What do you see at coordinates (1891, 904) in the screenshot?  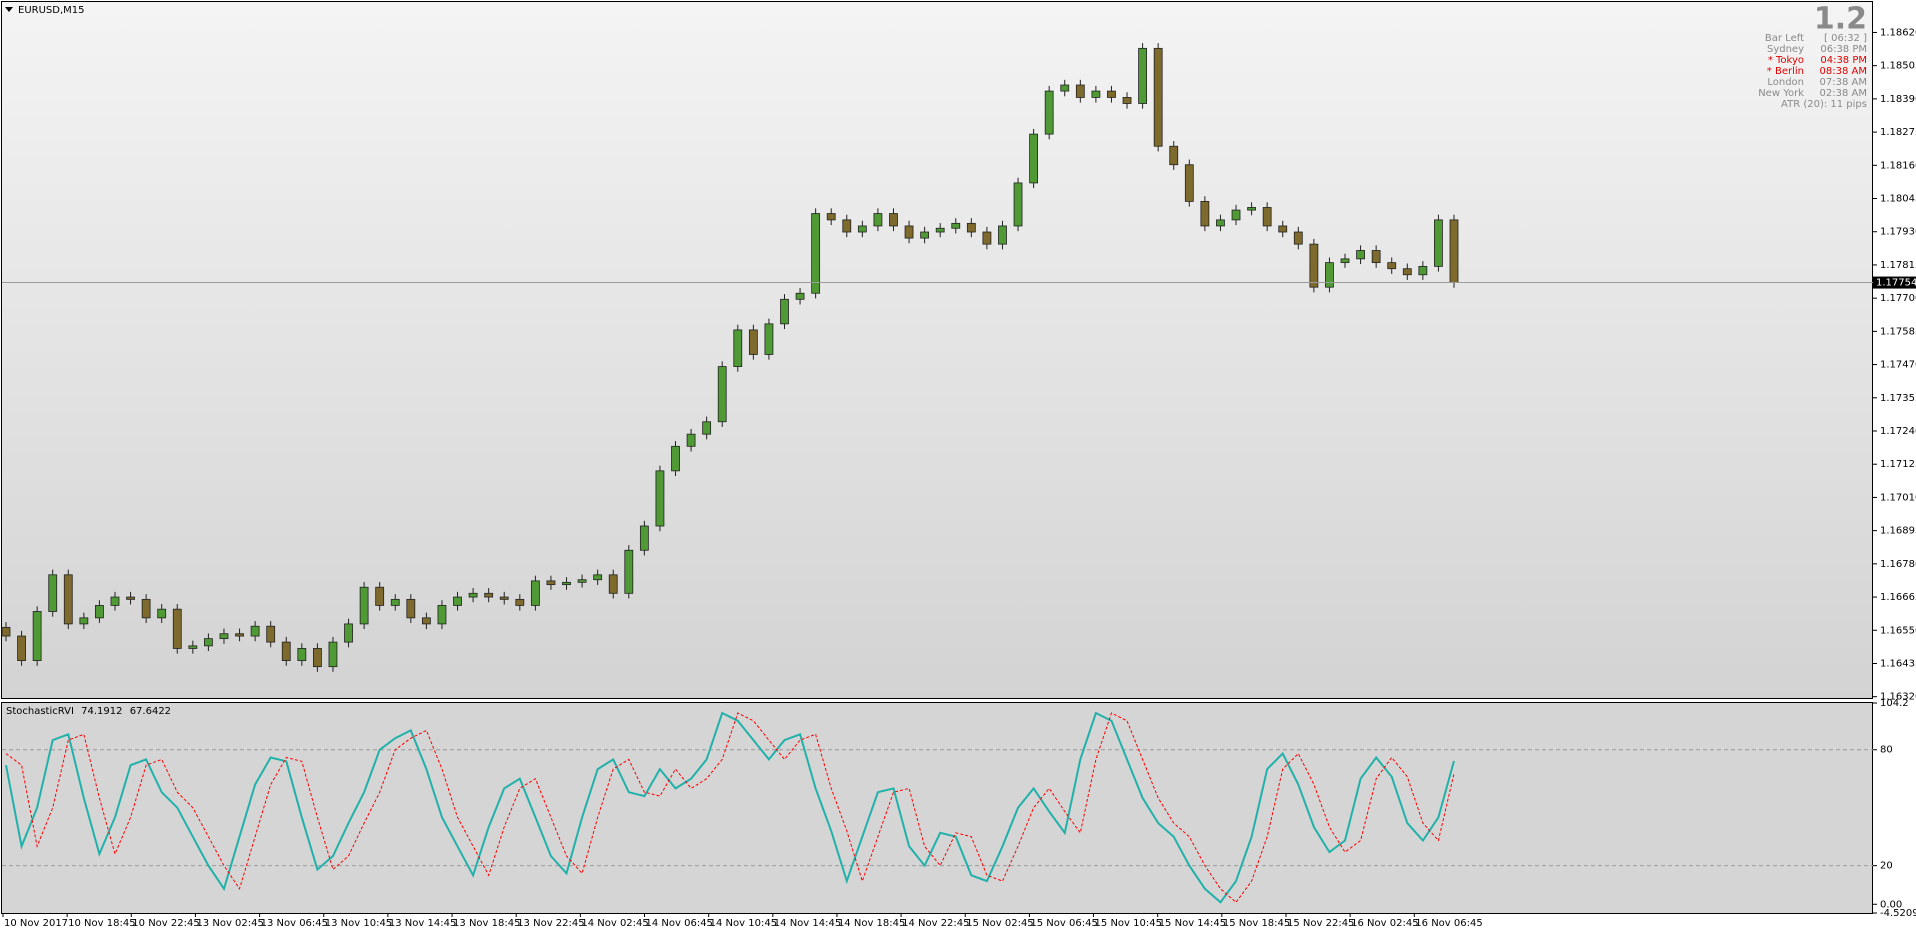 I see `y-tick-label: 0.00` at bounding box center [1891, 904].